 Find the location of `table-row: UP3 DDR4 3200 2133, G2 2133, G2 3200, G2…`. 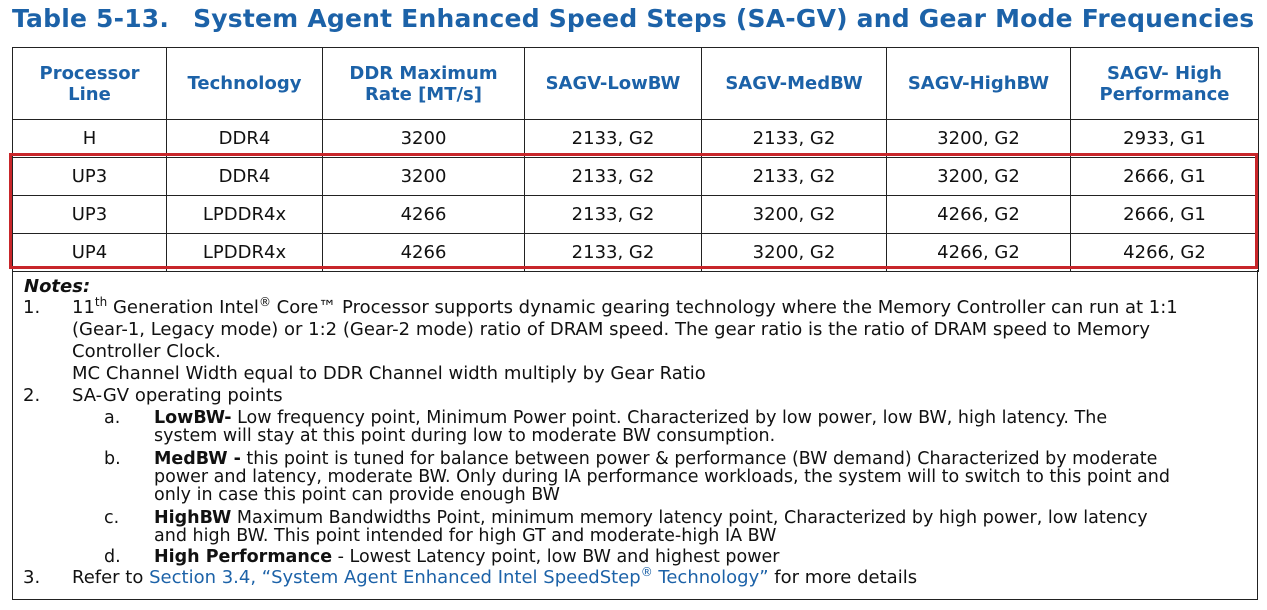

table-row: UP3 DDR4 3200 2133, G2 2133, G2 3200, G2… is located at coordinates (635, 176).